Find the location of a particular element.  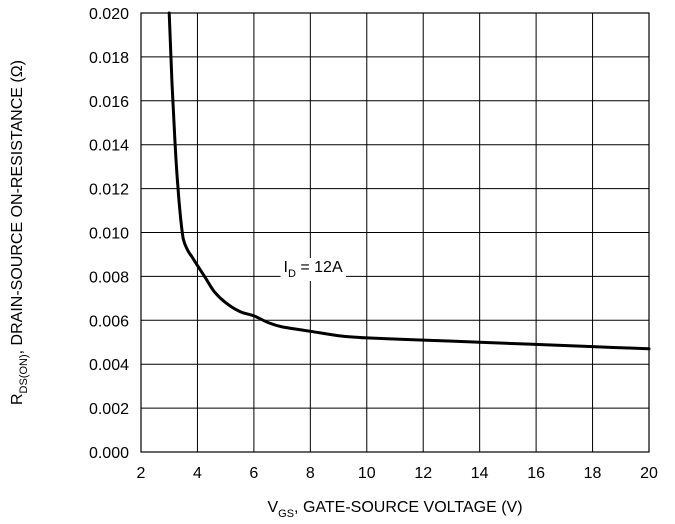

x-tick-label: 12 is located at coordinates (423, 473).